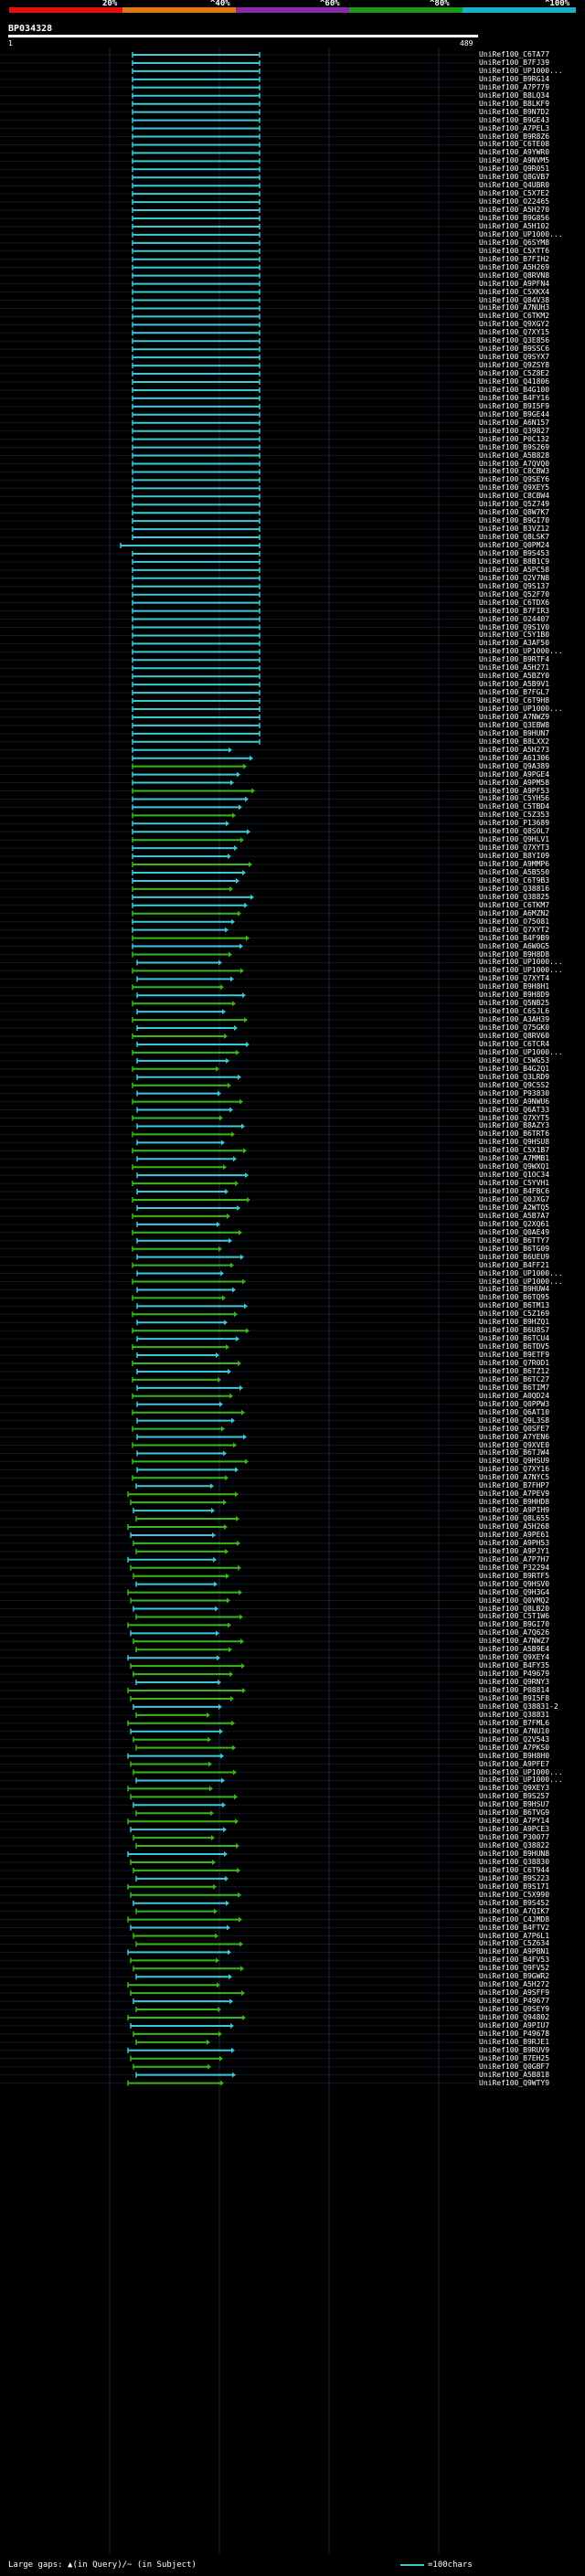 This screenshot has width=585, height=2576. Describe the element at coordinates (514, 1338) in the screenshot. I see `hit-label-link: UniRef100_B6TCU4` at that location.